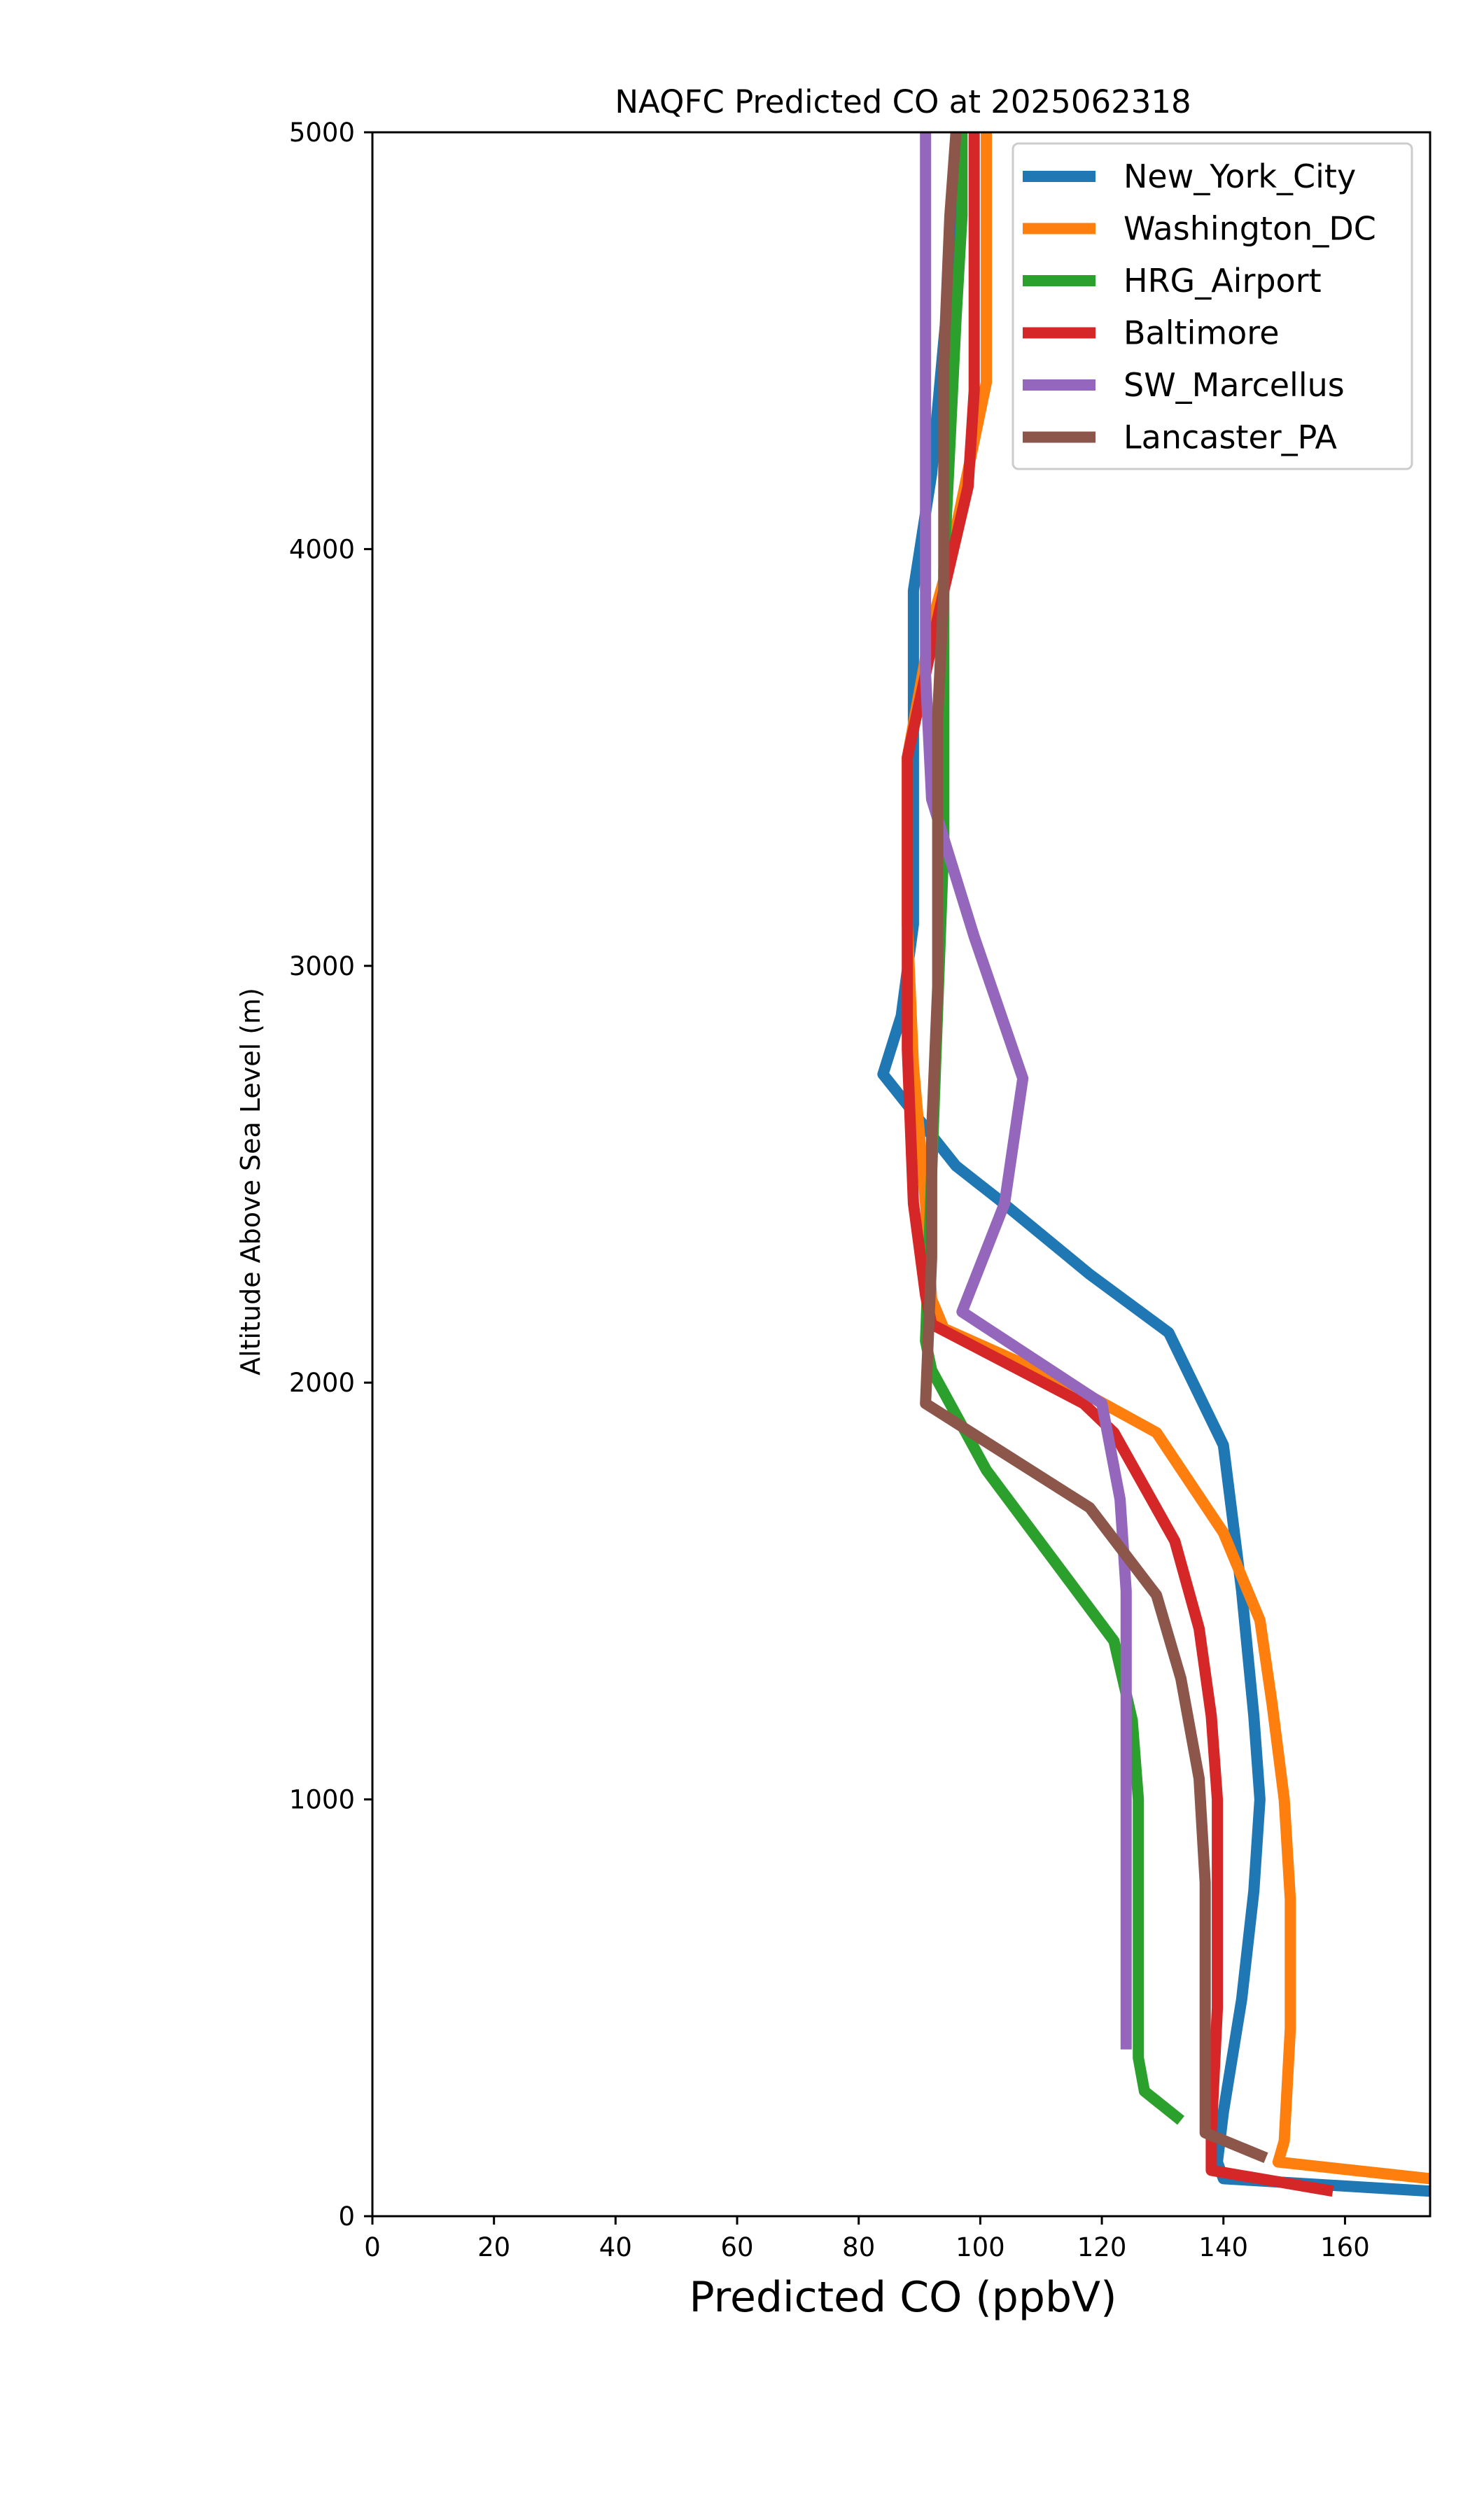  Describe the element at coordinates (322, 1383) in the screenshot. I see `y-tick-label: 2000` at that location.